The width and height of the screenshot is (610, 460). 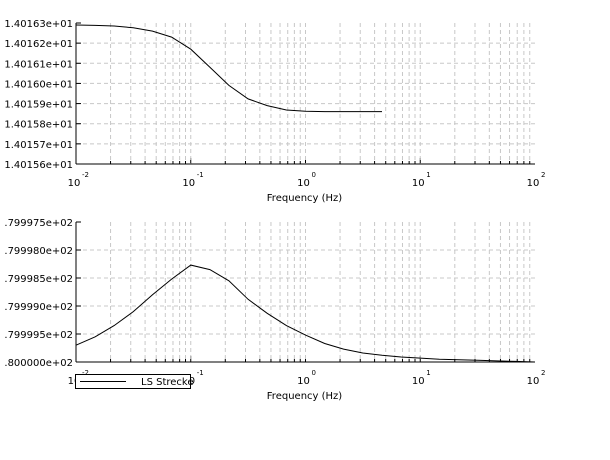 I want to click on legend-box, so click(x=133, y=381).